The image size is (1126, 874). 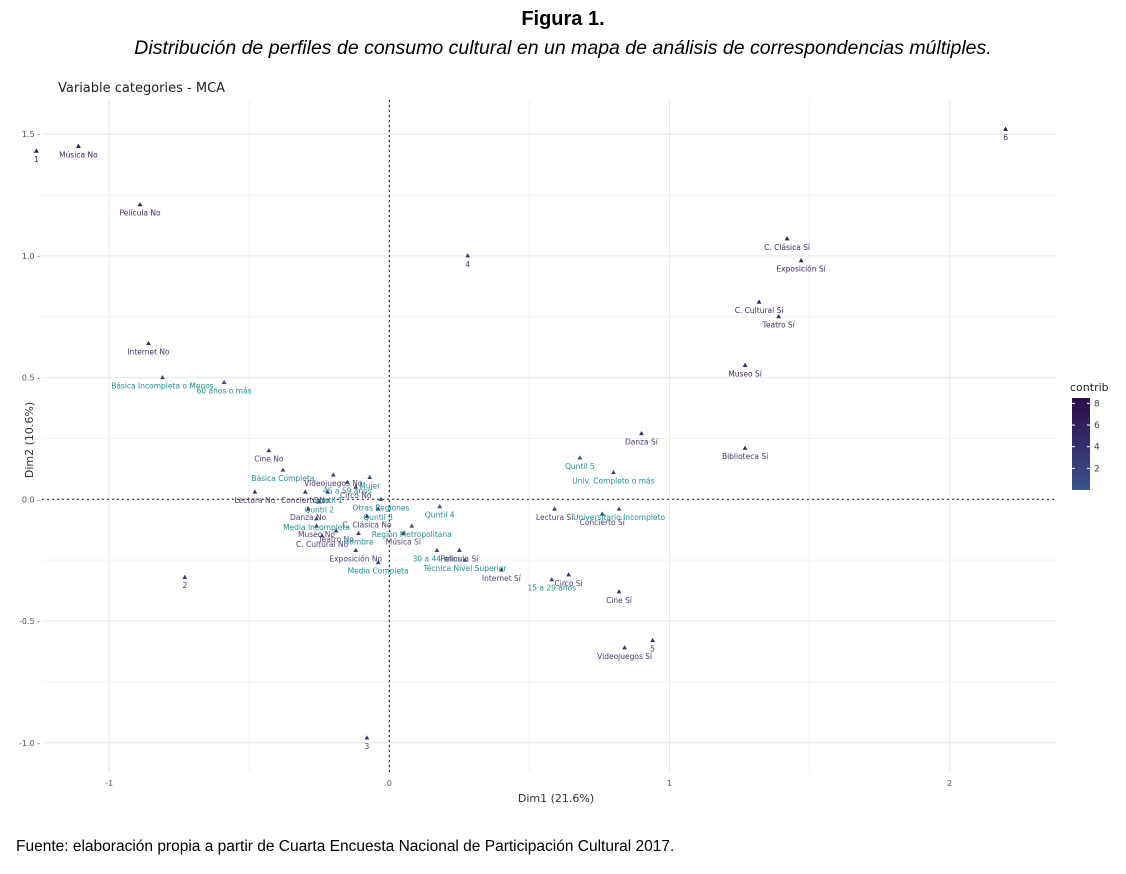 What do you see at coordinates (464, 568) in the screenshot?
I see `point-label: Técnica Nivel Superior` at bounding box center [464, 568].